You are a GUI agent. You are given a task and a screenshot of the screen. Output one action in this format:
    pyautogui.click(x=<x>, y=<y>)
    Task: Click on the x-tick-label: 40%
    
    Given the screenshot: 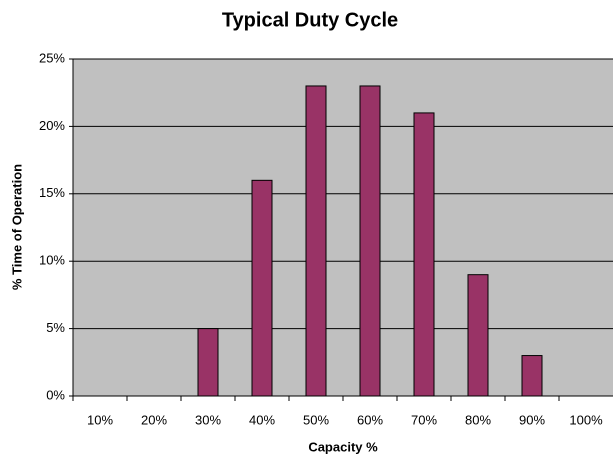 What is the action you would take?
    pyautogui.click(x=262, y=419)
    